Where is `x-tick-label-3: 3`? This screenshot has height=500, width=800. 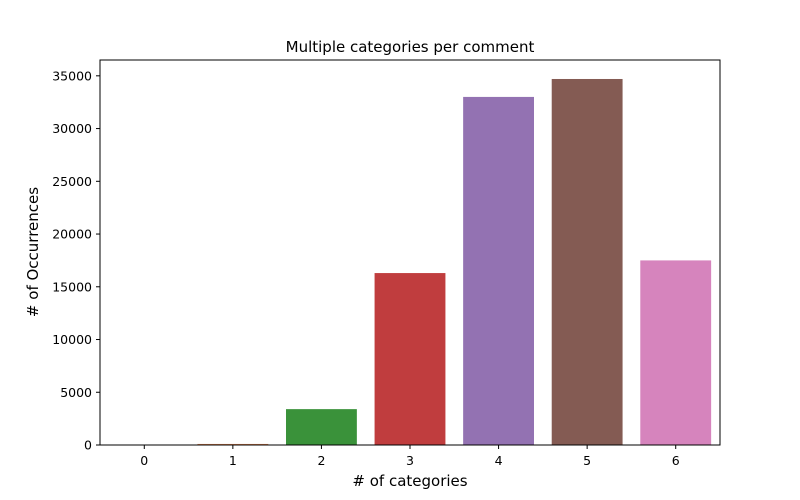
x-tick-label-3: 3 is located at coordinates (410, 460).